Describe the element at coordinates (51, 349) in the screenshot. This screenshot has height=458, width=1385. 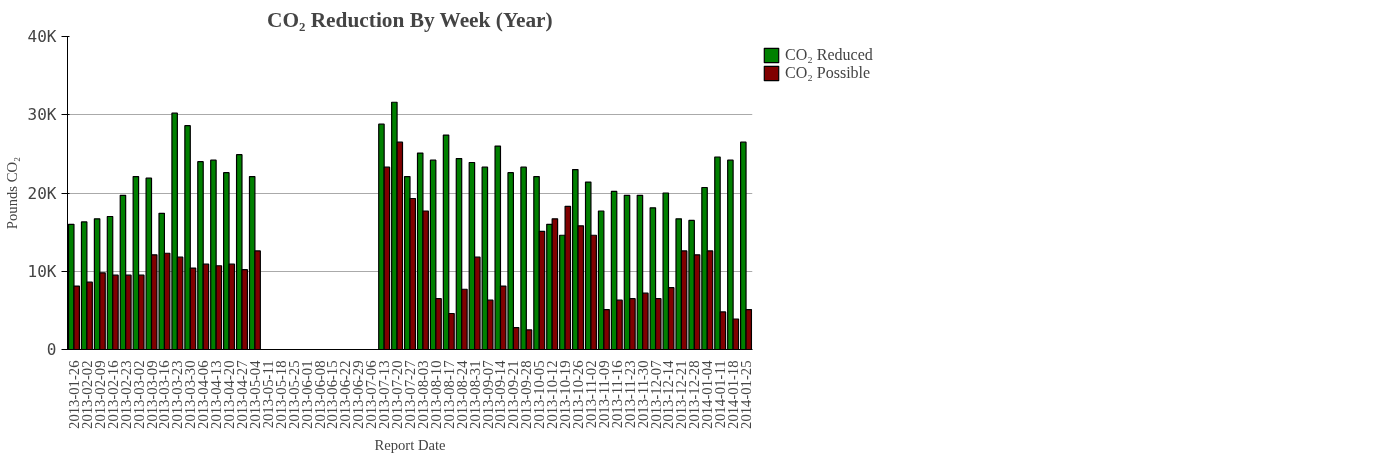
I see `y-tick-label: 0` at that location.